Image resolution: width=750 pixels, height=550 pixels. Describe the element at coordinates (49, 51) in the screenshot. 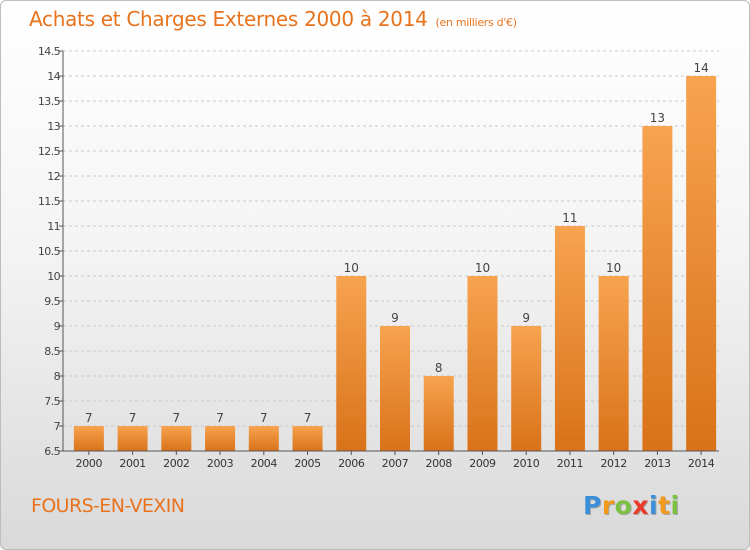

I see `y-tick-label: 14.5` at that location.